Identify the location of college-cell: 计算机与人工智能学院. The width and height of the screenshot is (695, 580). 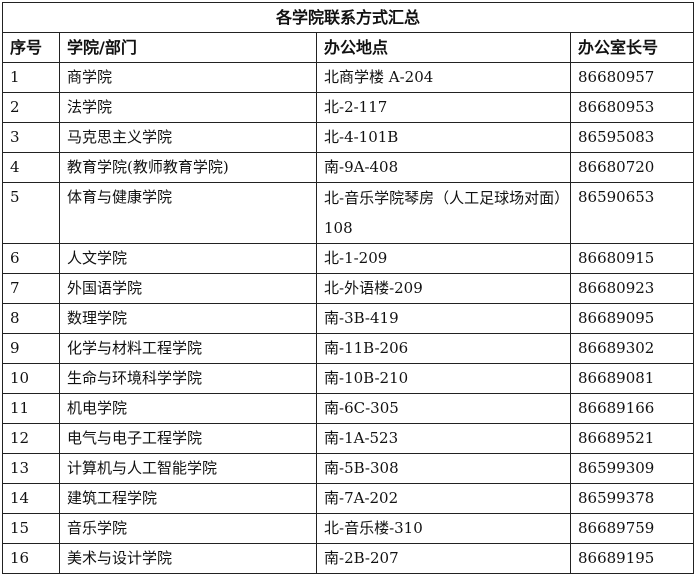
(188, 468).